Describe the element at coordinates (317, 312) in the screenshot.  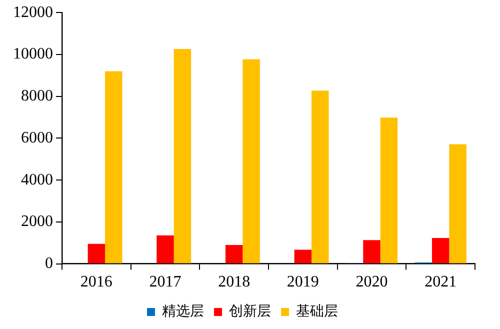
I see `legend-label: 基础层` at that location.